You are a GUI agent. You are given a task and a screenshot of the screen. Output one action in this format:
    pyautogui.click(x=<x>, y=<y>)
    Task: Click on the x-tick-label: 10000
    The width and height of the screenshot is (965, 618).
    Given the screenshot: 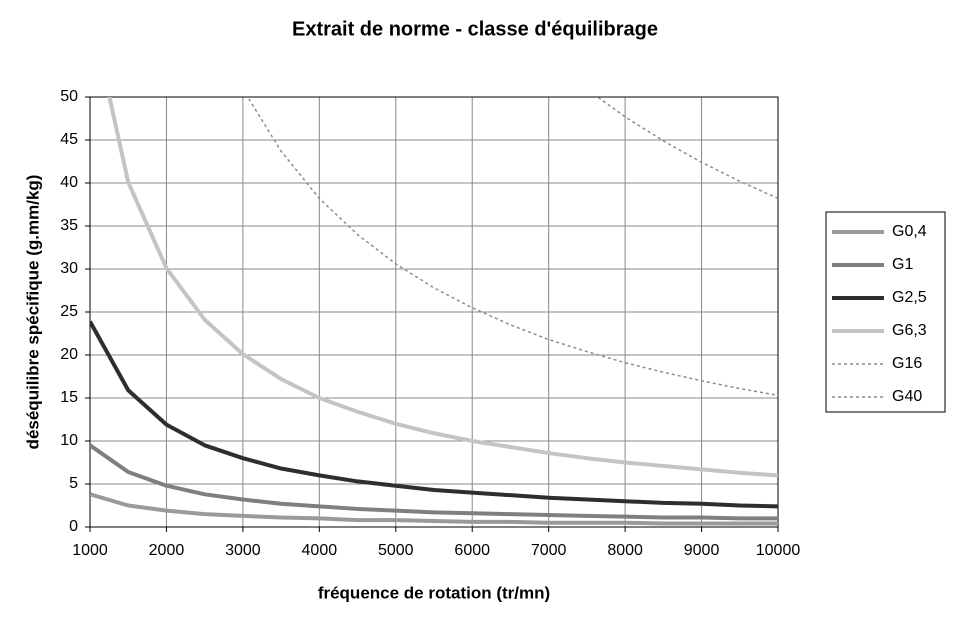 What is the action you would take?
    pyautogui.click(x=778, y=550)
    